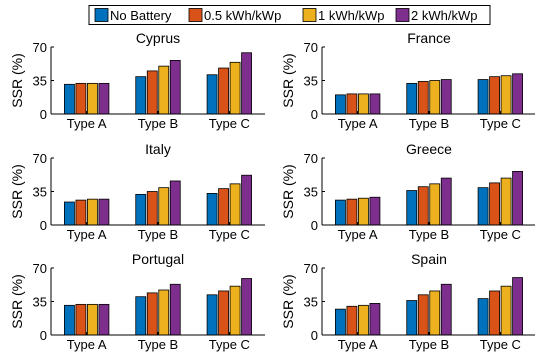 Image resolution: width=535 pixels, height=353 pixels. Describe the element at coordinates (363, 211) in the screenshot. I see `bar-greece-type-a-1-kwh-kwp` at that location.